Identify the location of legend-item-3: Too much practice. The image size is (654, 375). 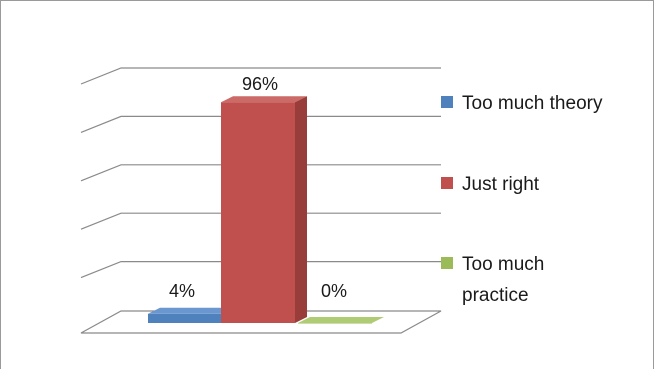
(492, 280).